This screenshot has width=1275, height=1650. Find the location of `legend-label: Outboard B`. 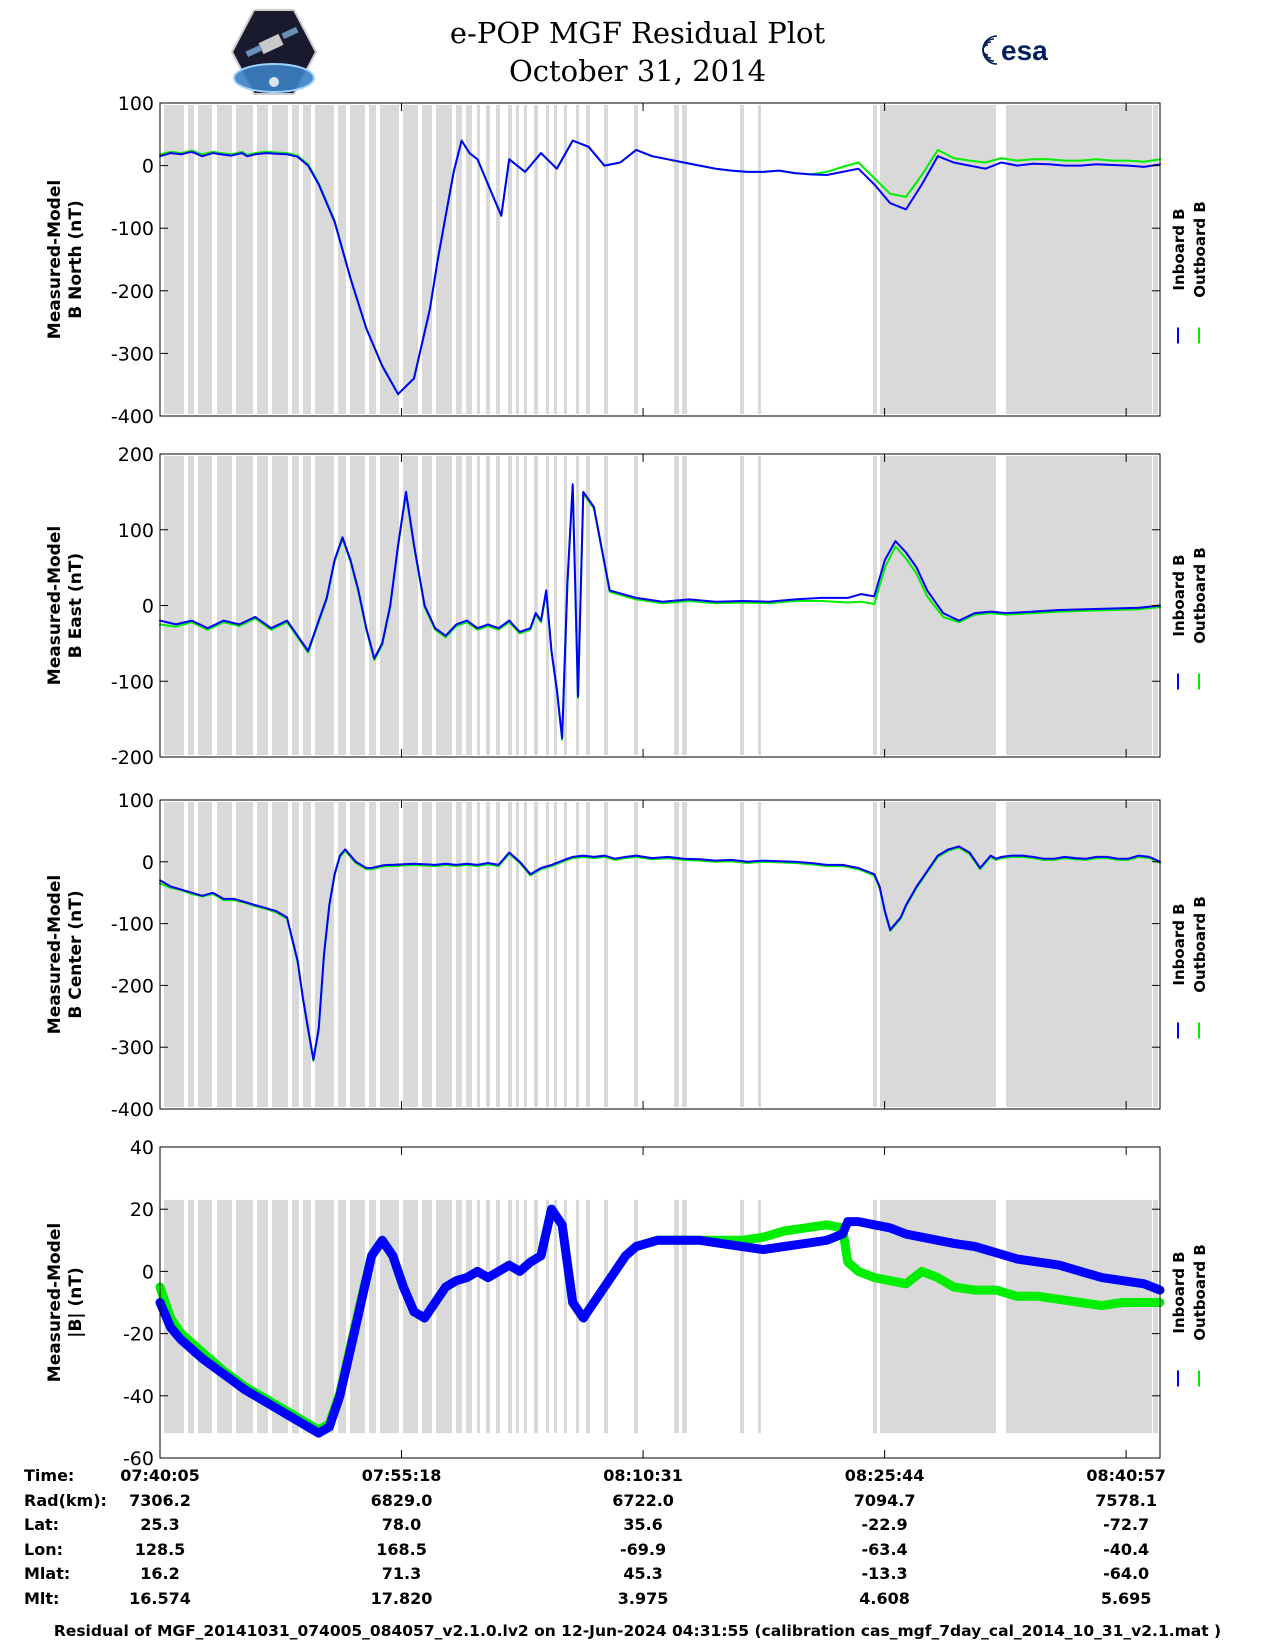

legend-label: Outboard B is located at coordinates (1200, 944).